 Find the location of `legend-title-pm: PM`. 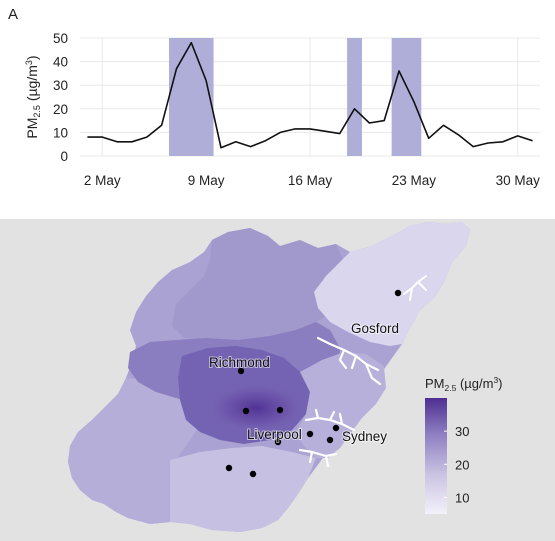

legend-title-pm: PM is located at coordinates (435, 383).